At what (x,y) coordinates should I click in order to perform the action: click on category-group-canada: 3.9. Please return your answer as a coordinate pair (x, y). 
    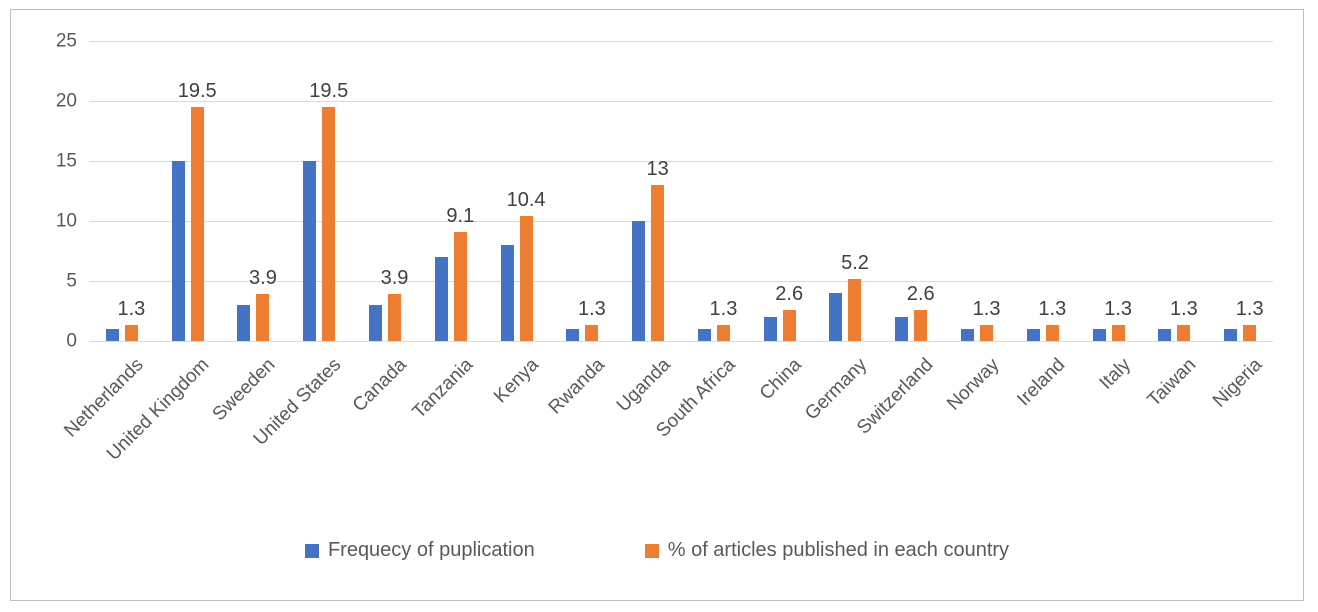
    Looking at the image, I should click on (385, 191).